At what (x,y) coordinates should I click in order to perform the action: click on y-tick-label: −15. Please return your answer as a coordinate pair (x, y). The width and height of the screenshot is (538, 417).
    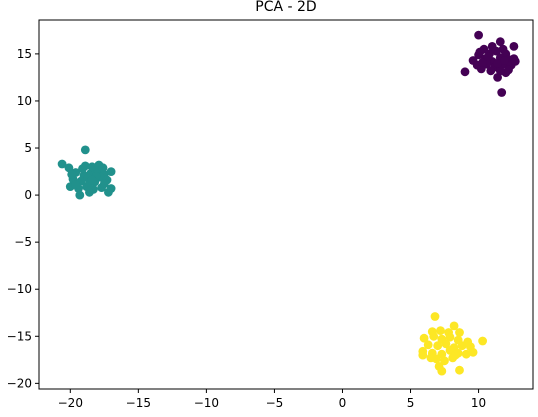
    Looking at the image, I should click on (19, 336).